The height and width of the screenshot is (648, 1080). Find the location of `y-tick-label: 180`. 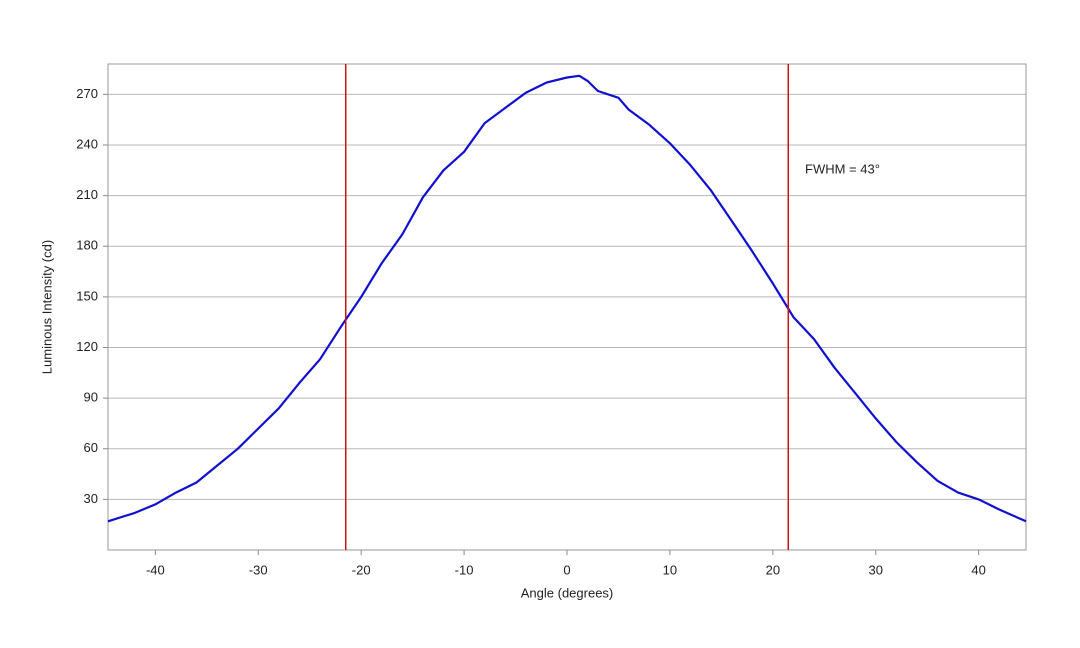

y-tick-label: 180 is located at coordinates (87, 245).